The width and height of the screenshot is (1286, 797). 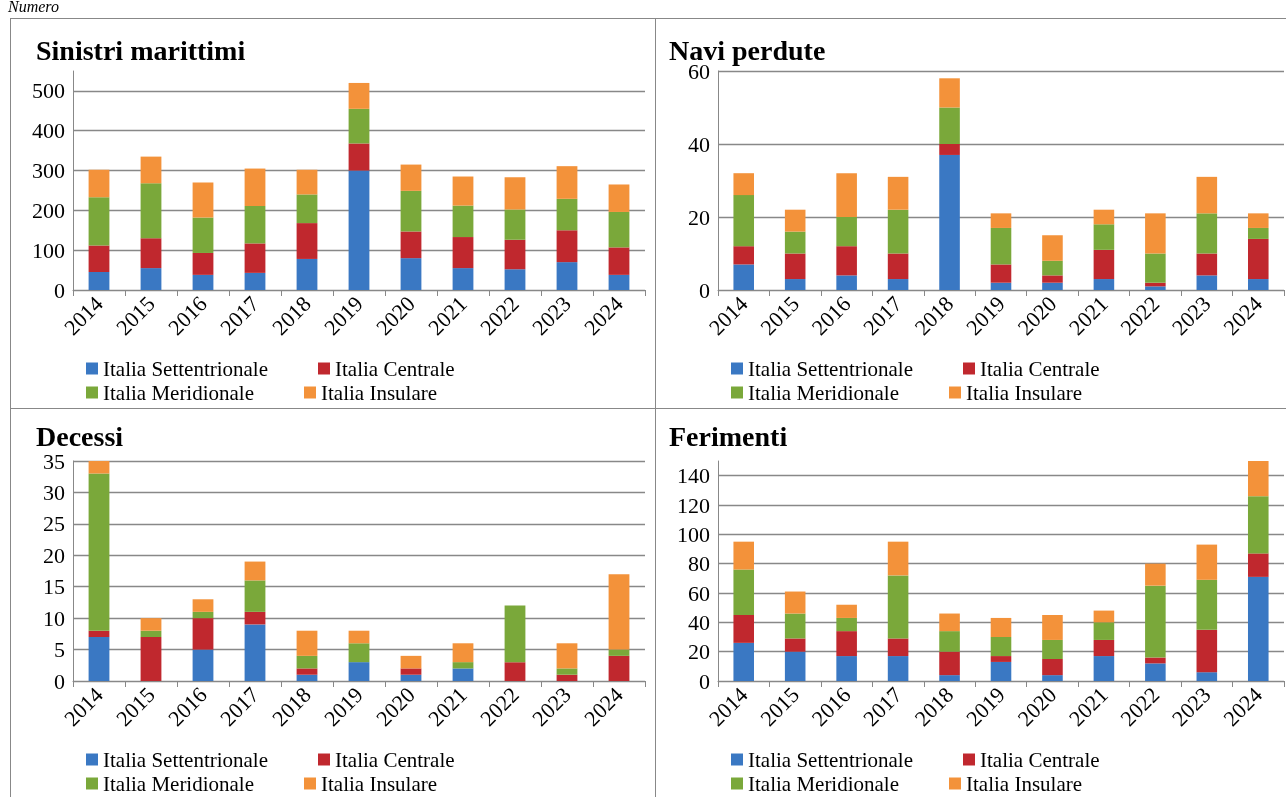 I want to click on y-tick-label: 25, so click(x=54, y=524).